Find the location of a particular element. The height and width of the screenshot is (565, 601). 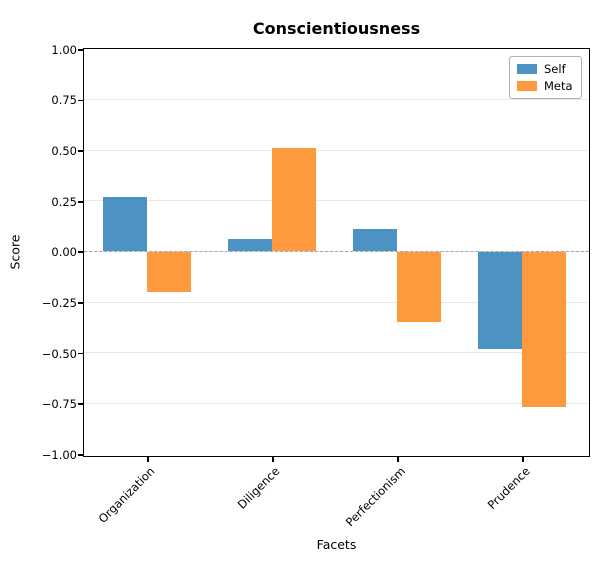

chart-title: Conscientiousness is located at coordinates (336, 28).